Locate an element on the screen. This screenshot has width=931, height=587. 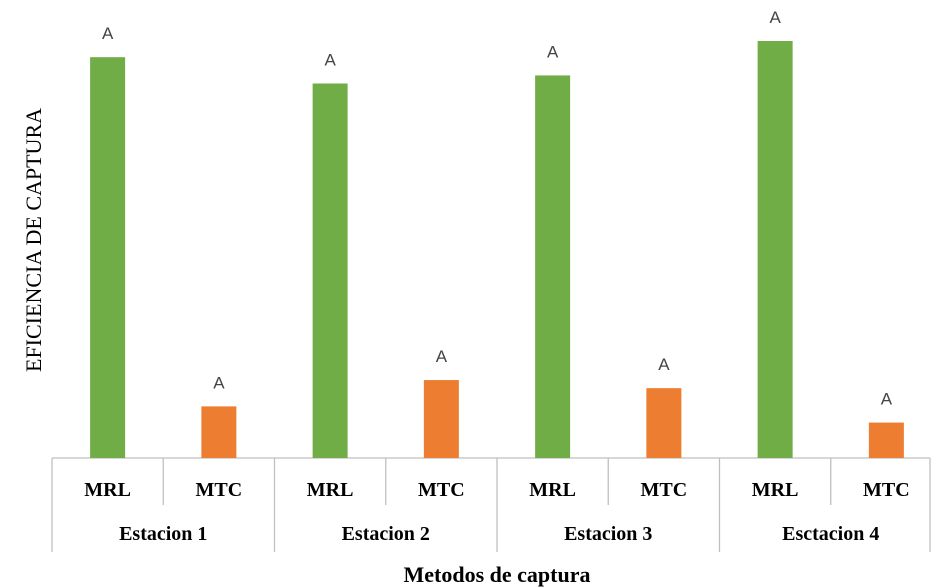
group-label: Esctacion 4 is located at coordinates (830, 534).